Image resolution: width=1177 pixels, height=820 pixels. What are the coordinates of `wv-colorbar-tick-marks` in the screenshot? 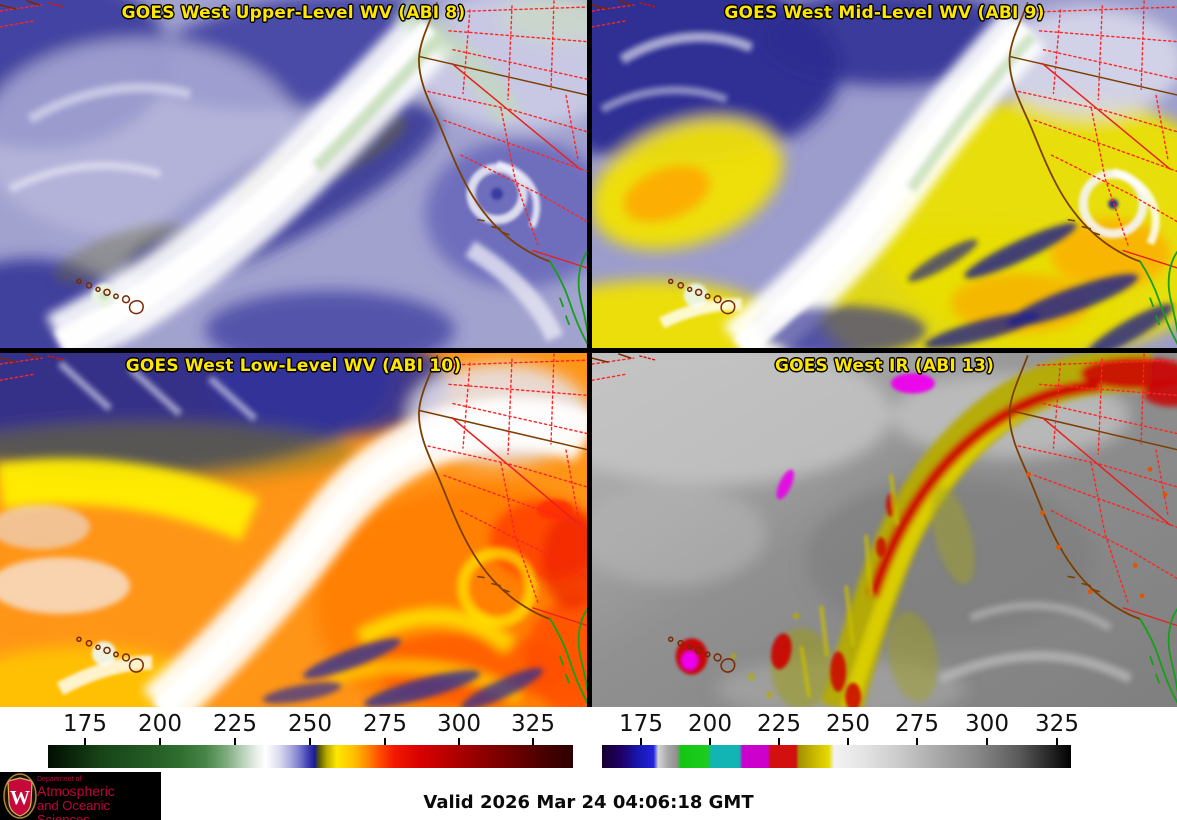 It's located at (310, 741).